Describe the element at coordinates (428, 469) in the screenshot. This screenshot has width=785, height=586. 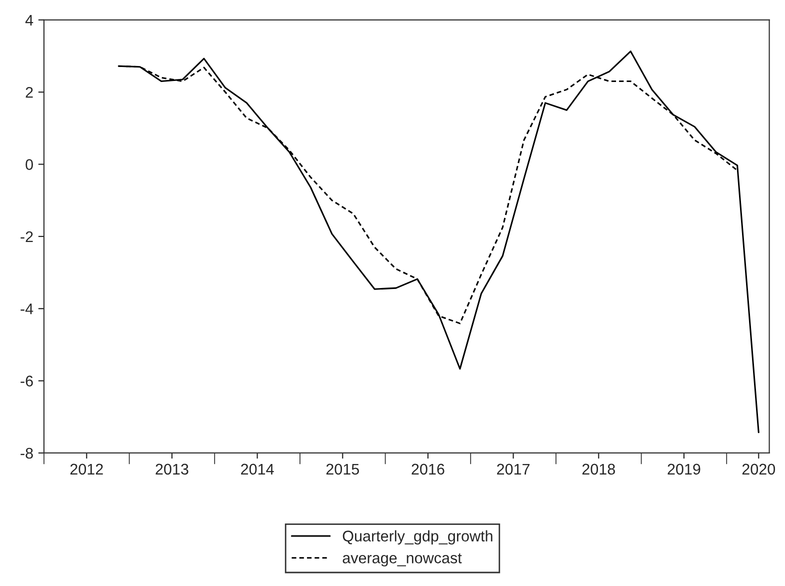
I see `x-tick-label: 2016` at that location.